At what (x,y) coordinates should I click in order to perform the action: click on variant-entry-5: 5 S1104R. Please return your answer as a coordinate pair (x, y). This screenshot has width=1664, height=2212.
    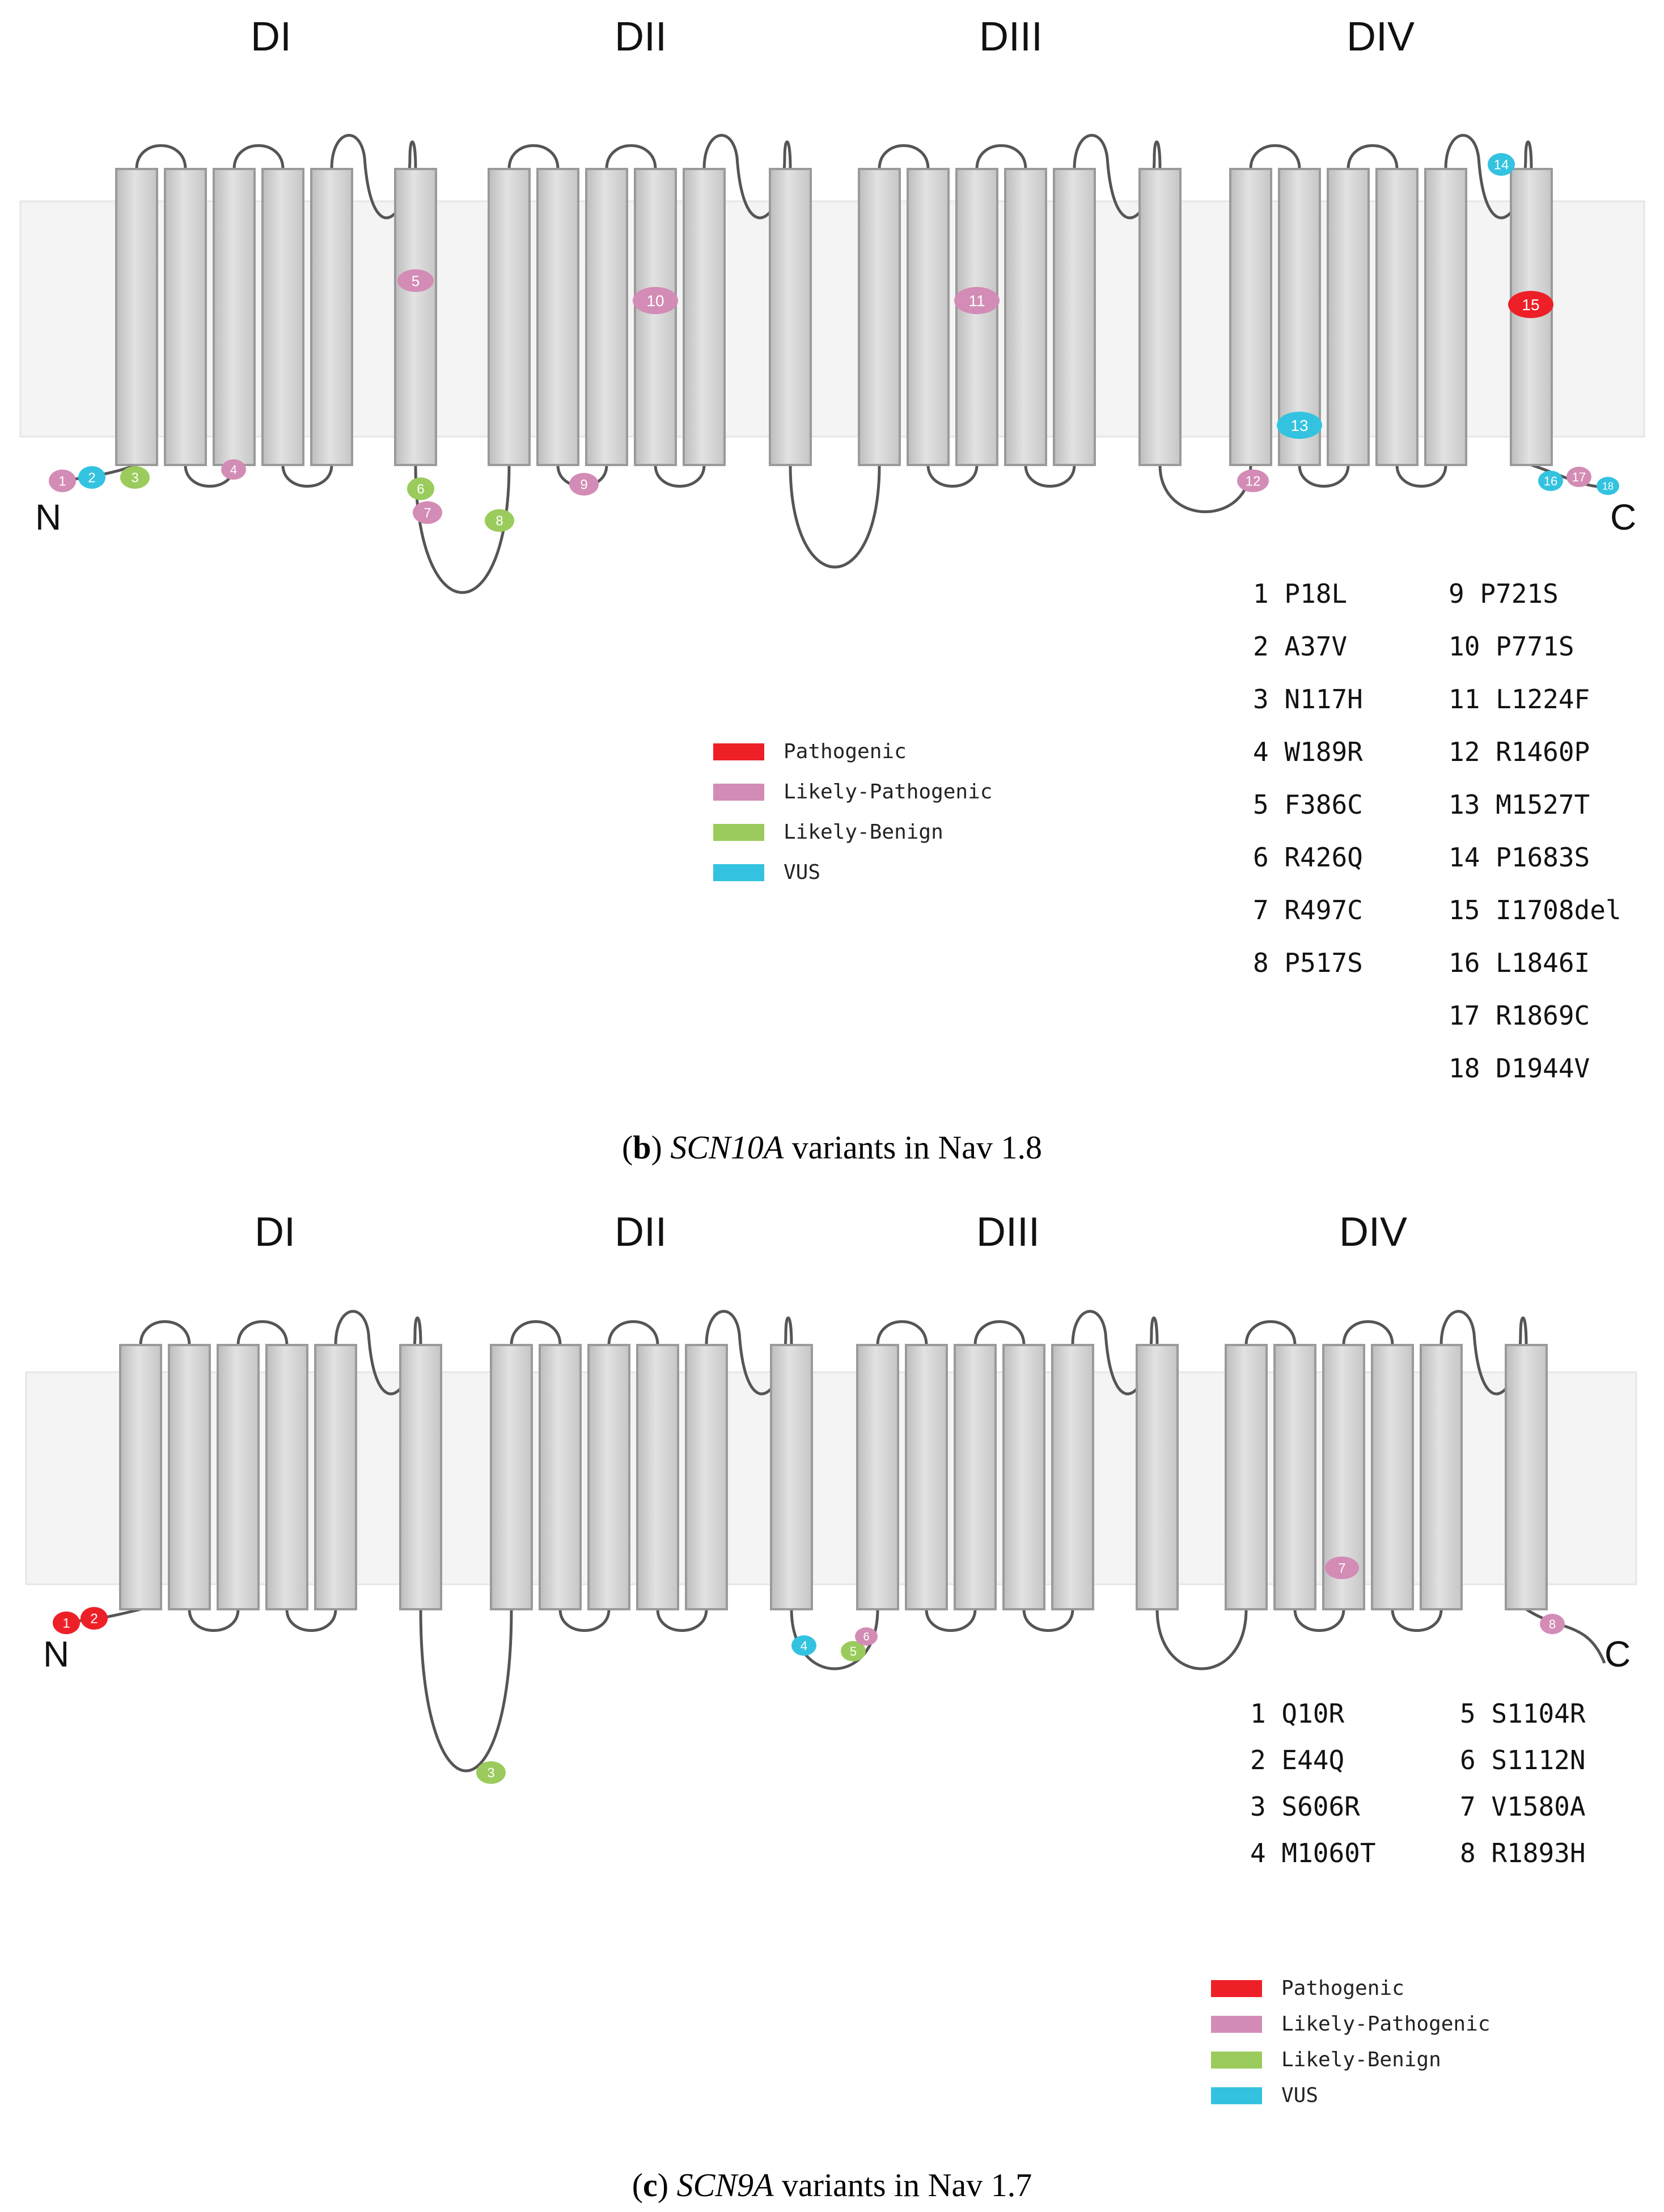
    Looking at the image, I should click on (1523, 1713).